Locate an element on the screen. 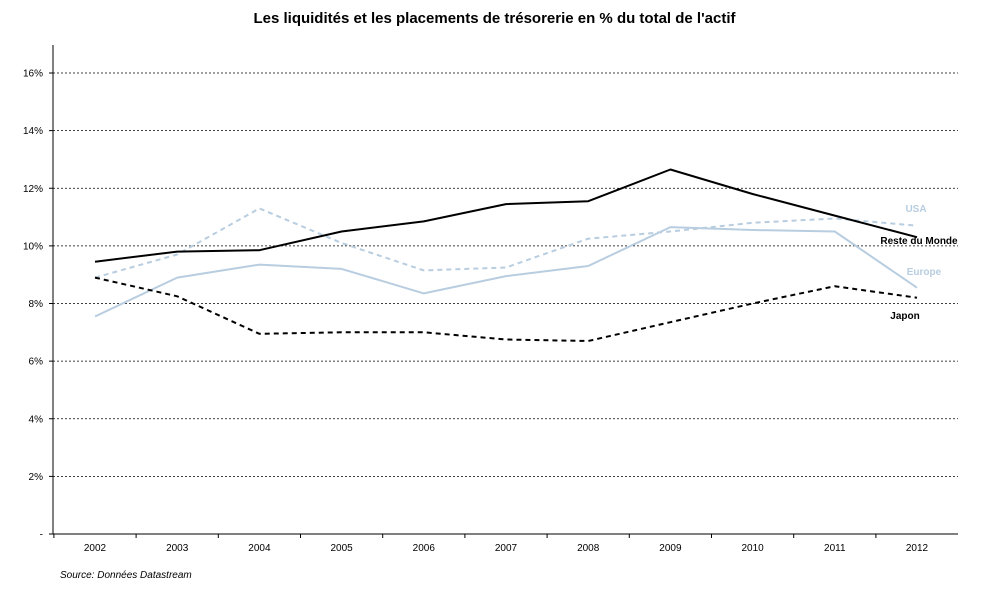 Image resolution: width=989 pixels, height=593 pixels. x-tick-label: 2006 is located at coordinates (424, 548).